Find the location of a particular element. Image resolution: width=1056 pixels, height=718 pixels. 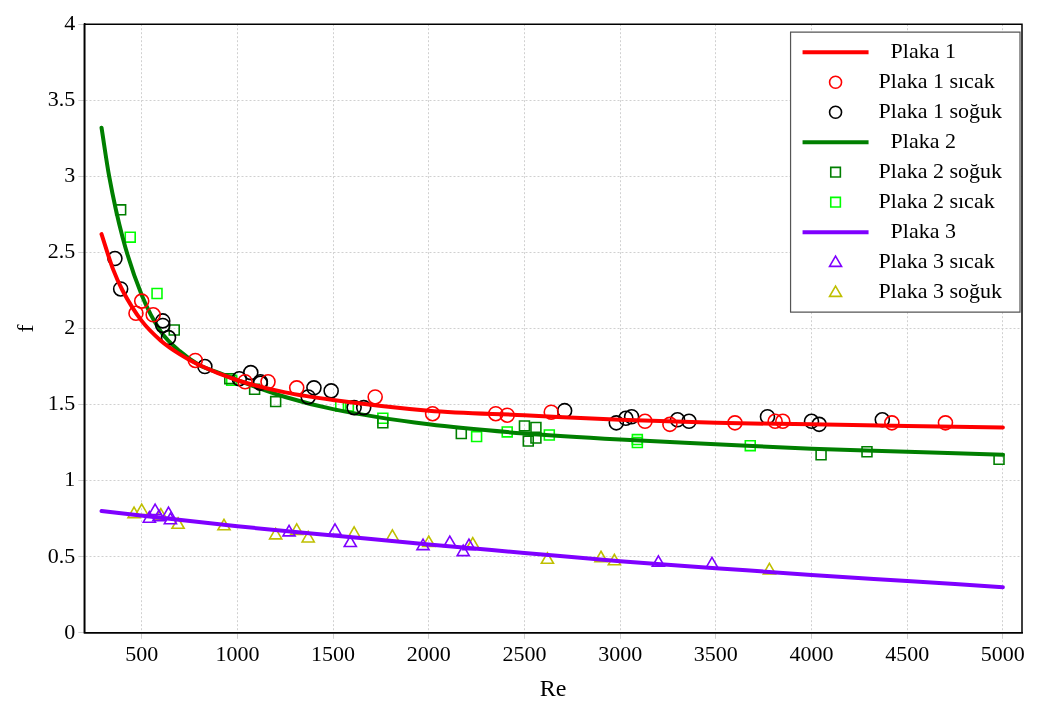

y-tick-label: 1.5 is located at coordinates (61, 403).